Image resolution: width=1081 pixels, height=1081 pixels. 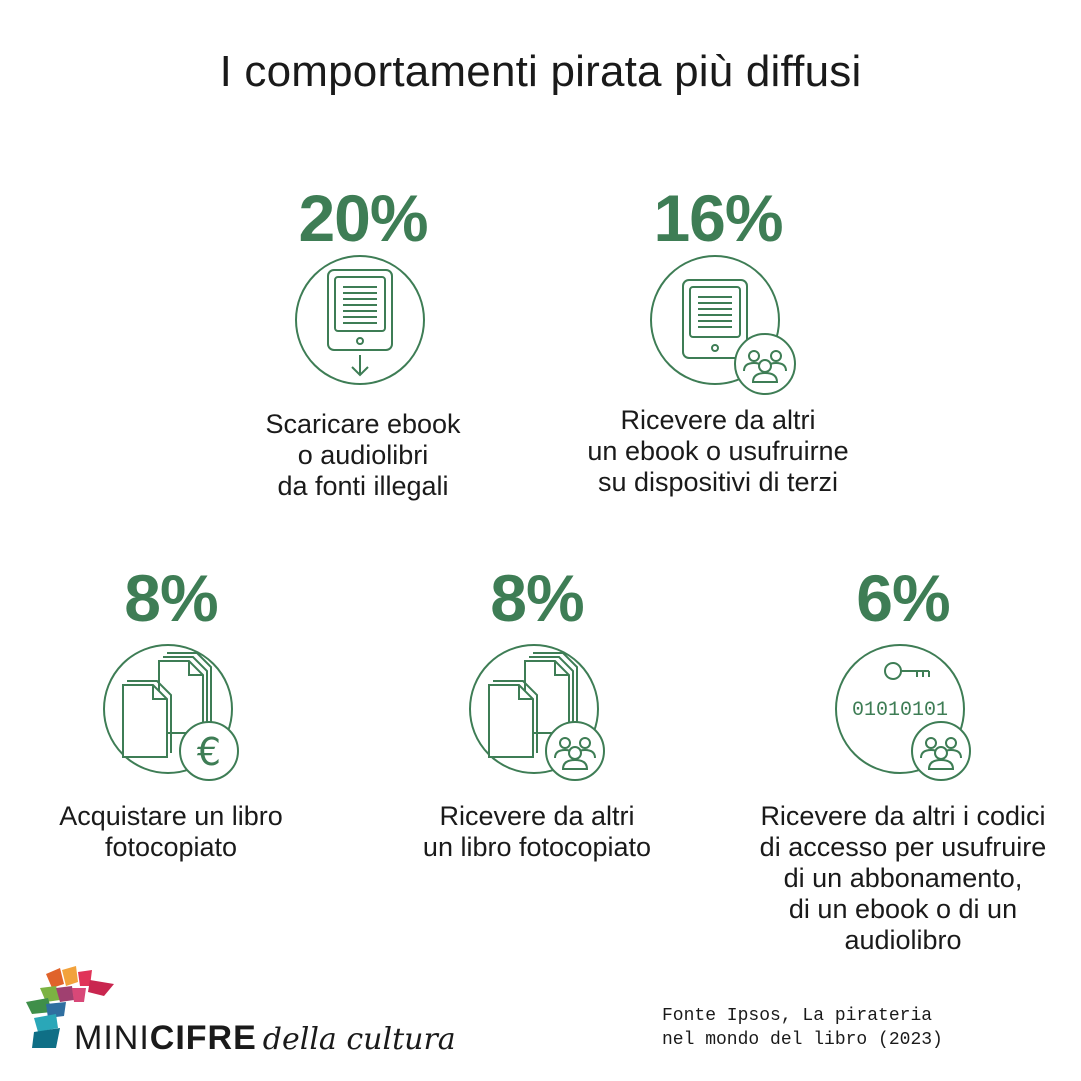 I want to click on logo-cifre: CIFRE, so click(x=203, y=1038).